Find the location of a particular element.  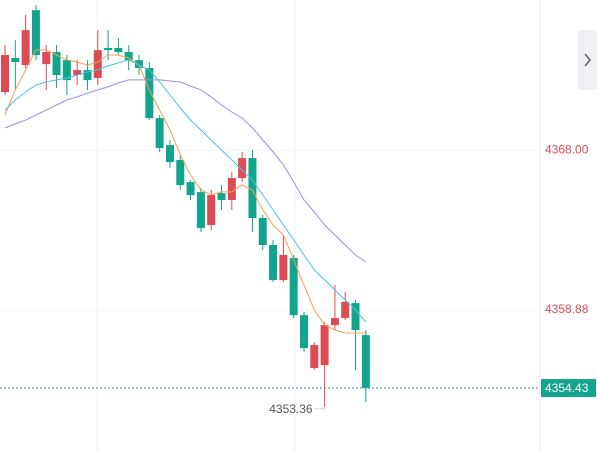

toggle-tab is located at coordinates (587, 60).